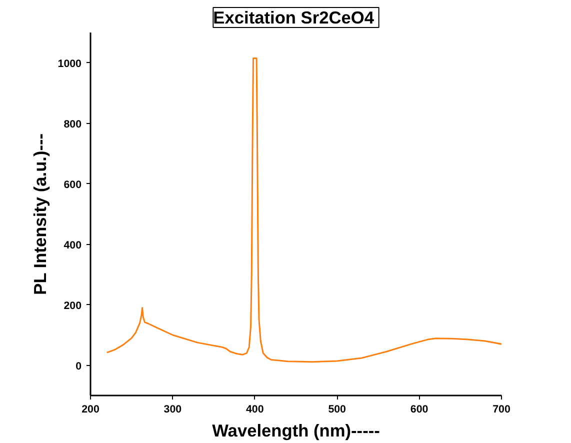 This screenshot has height=443, width=571. What do you see at coordinates (91, 410) in the screenshot?
I see `x-tick-label: 200` at bounding box center [91, 410].